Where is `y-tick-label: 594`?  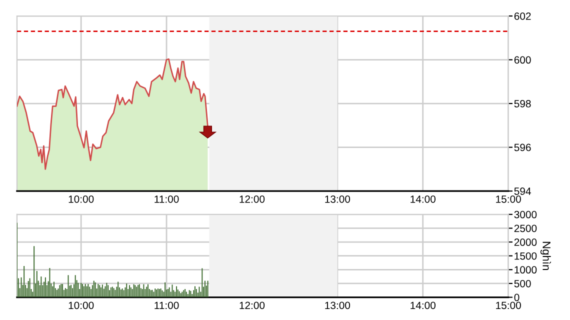 y-tick-label: 594 is located at coordinates (522, 191).